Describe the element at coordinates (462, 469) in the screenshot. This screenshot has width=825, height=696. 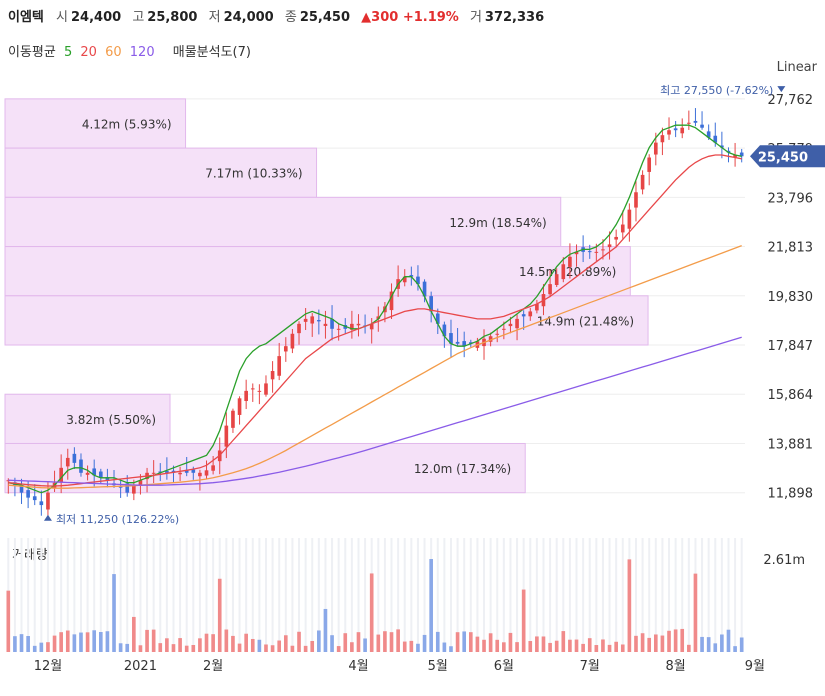
I see `volume-profile-label: 12.0m (17.34%)` at that location.